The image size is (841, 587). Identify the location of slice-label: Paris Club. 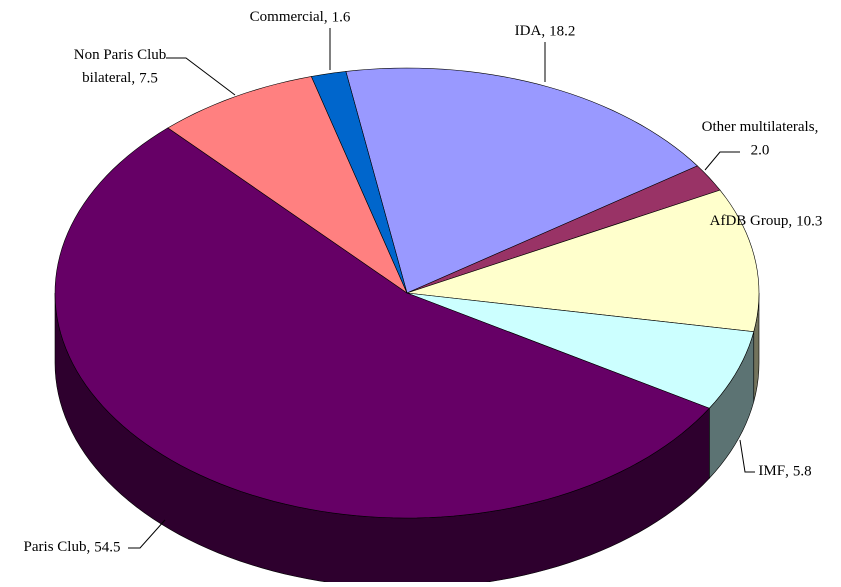
(55, 547).